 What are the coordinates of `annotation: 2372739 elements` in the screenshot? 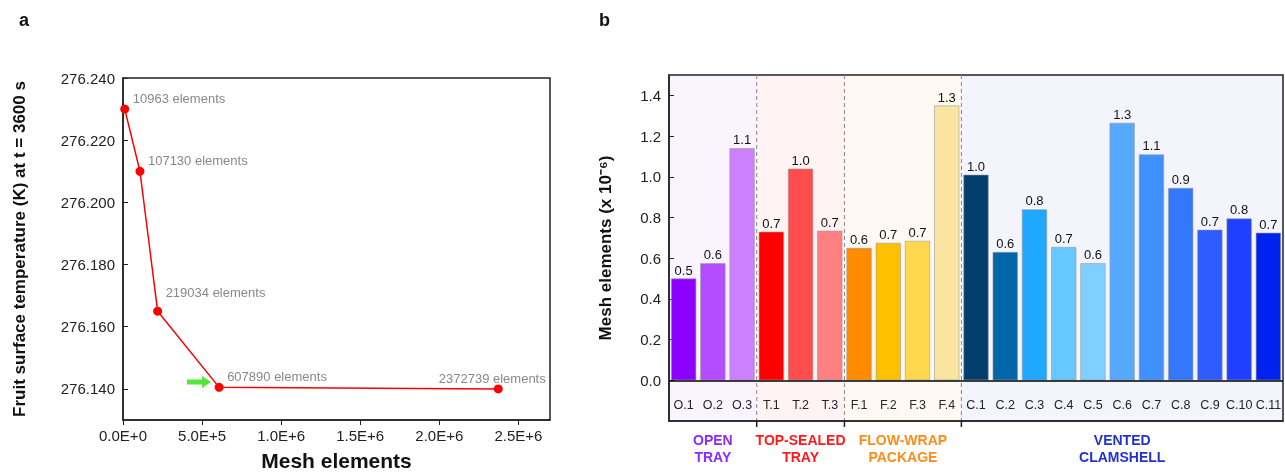 It's located at (492, 378).